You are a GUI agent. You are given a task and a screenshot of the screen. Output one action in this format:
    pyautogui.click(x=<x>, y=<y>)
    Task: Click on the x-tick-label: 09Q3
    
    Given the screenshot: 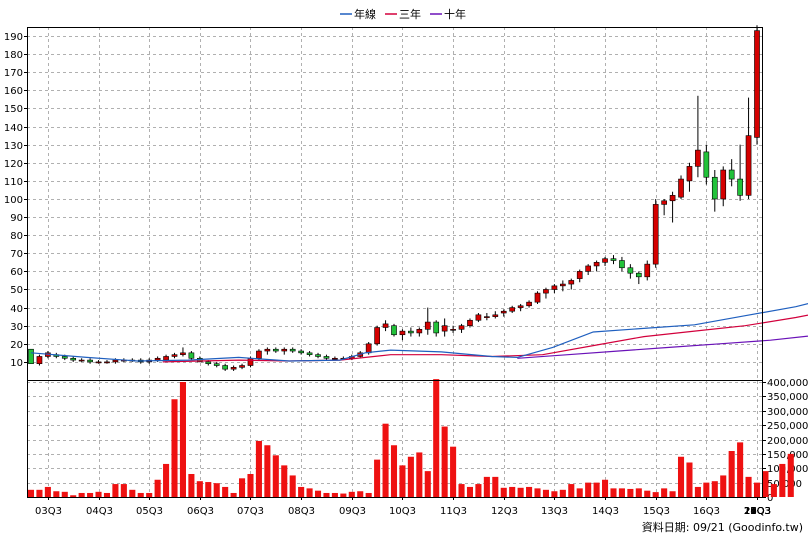 What is the action you would take?
    pyautogui.click(x=352, y=511)
    